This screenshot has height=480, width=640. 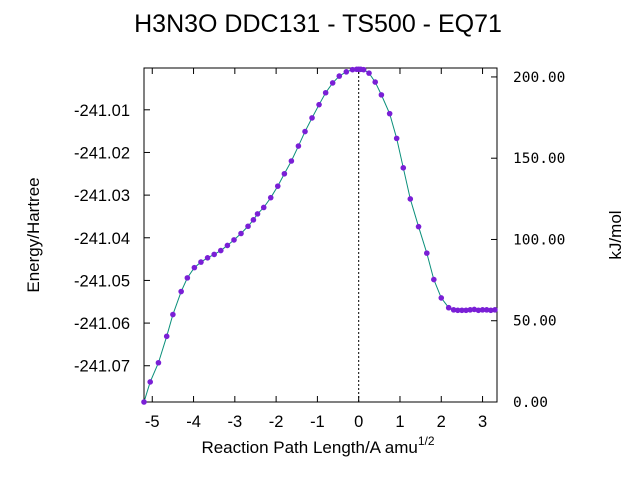 I want to click on x-tick-label: -4, so click(x=193, y=422).